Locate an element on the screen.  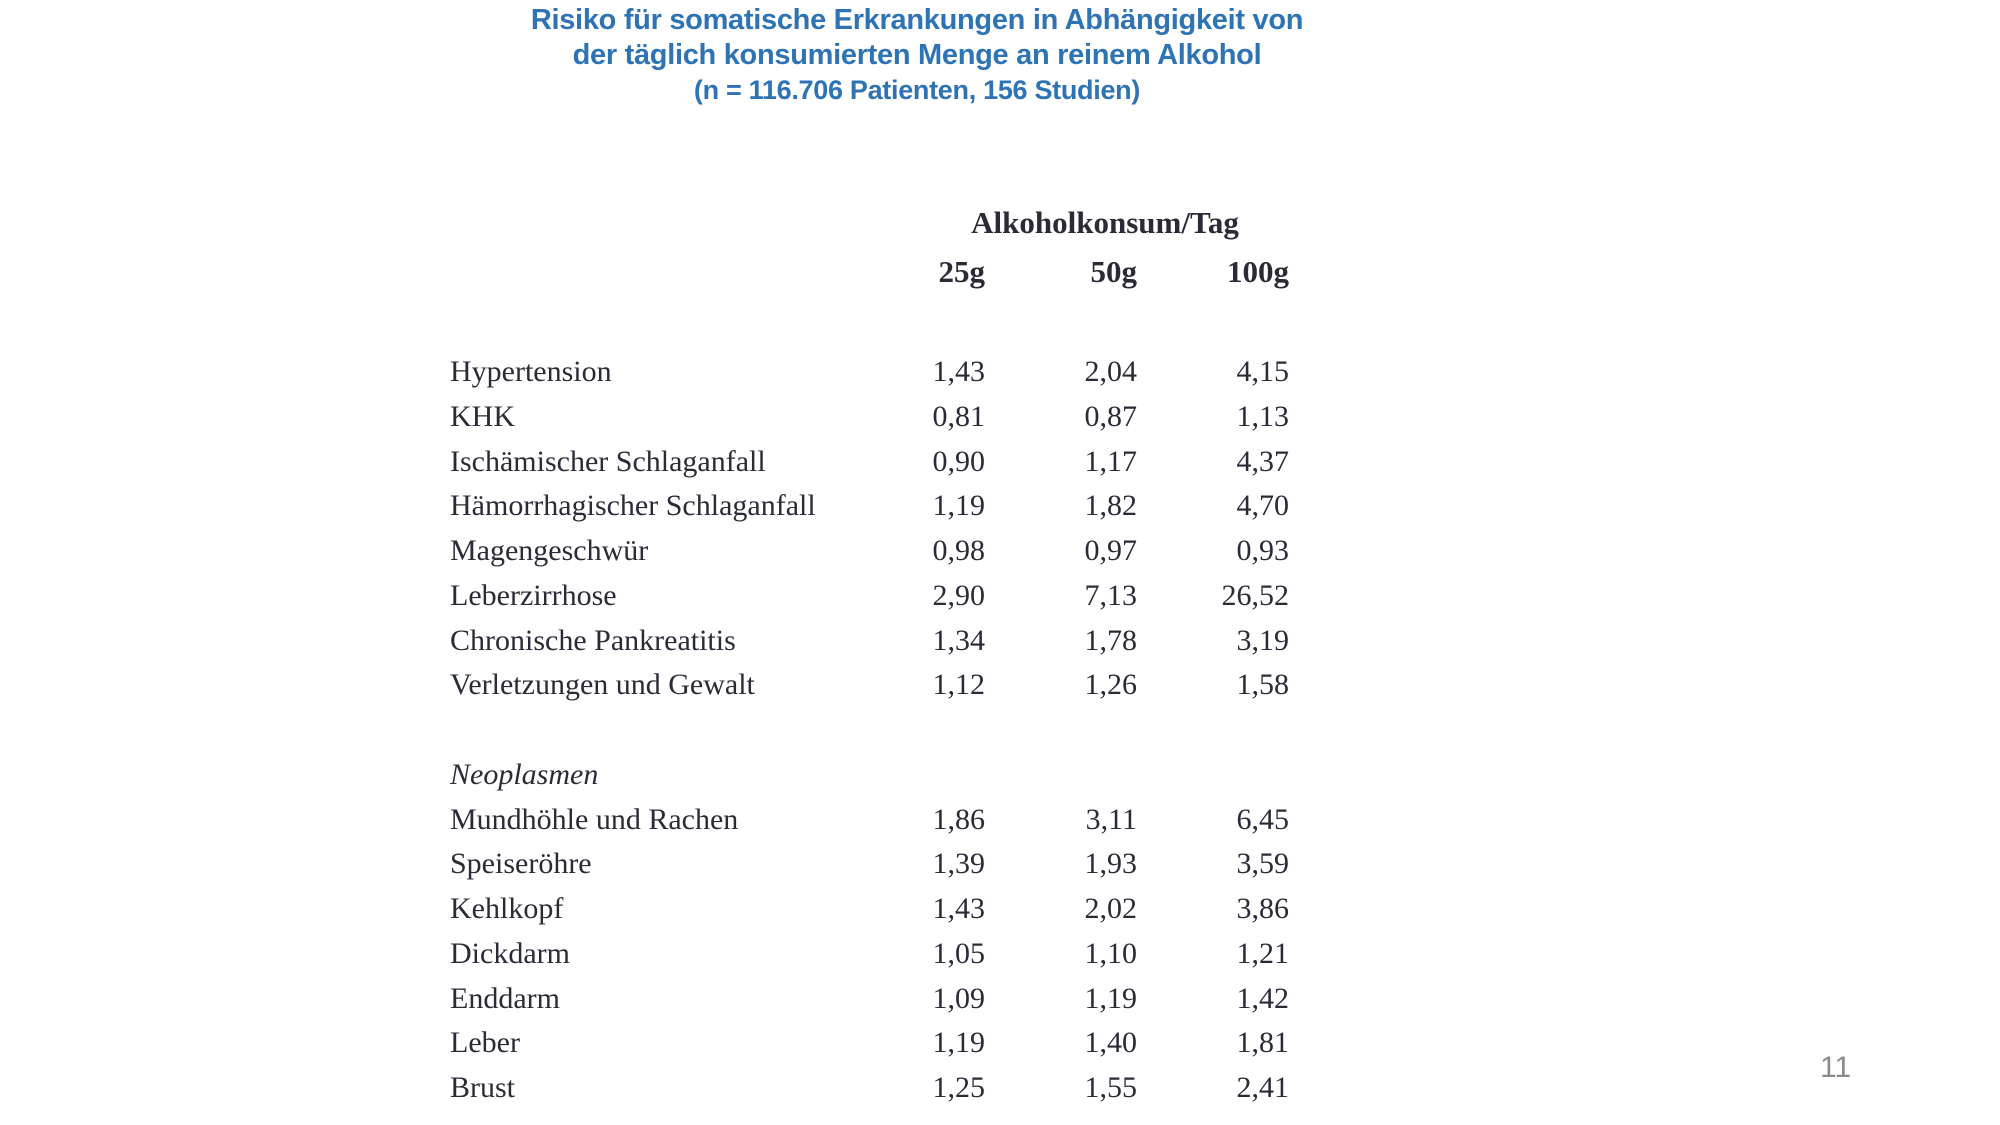
row-label: Verletzungen und Gewalt is located at coordinates (602, 685).